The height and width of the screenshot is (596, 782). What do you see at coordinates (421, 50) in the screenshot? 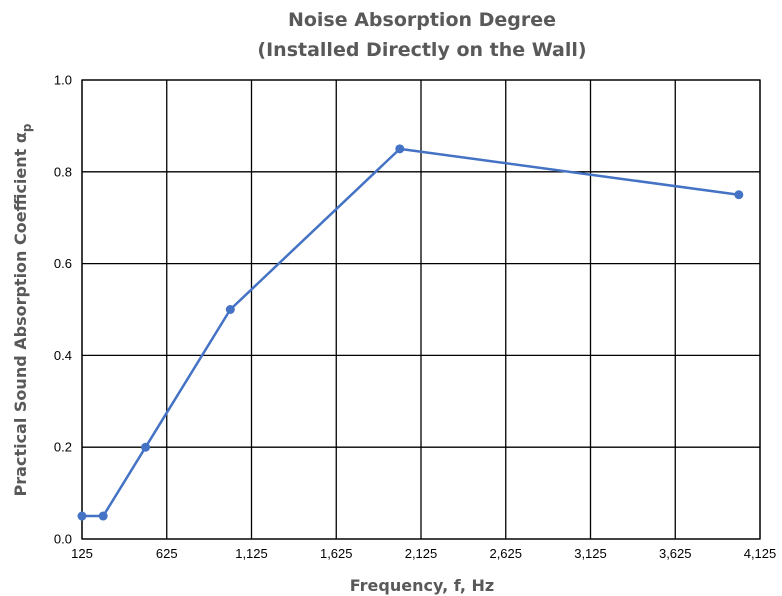
I see `chart-title-line-2: (Installed Directly on the Wall)` at bounding box center [421, 50].